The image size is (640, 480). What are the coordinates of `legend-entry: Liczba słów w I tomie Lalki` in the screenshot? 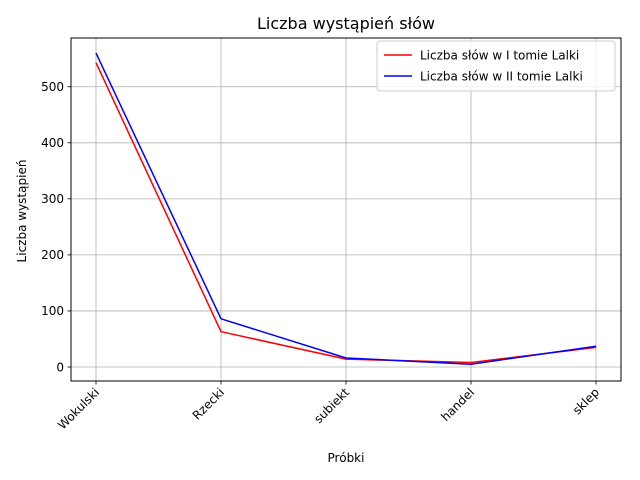 It's located at (481, 56).